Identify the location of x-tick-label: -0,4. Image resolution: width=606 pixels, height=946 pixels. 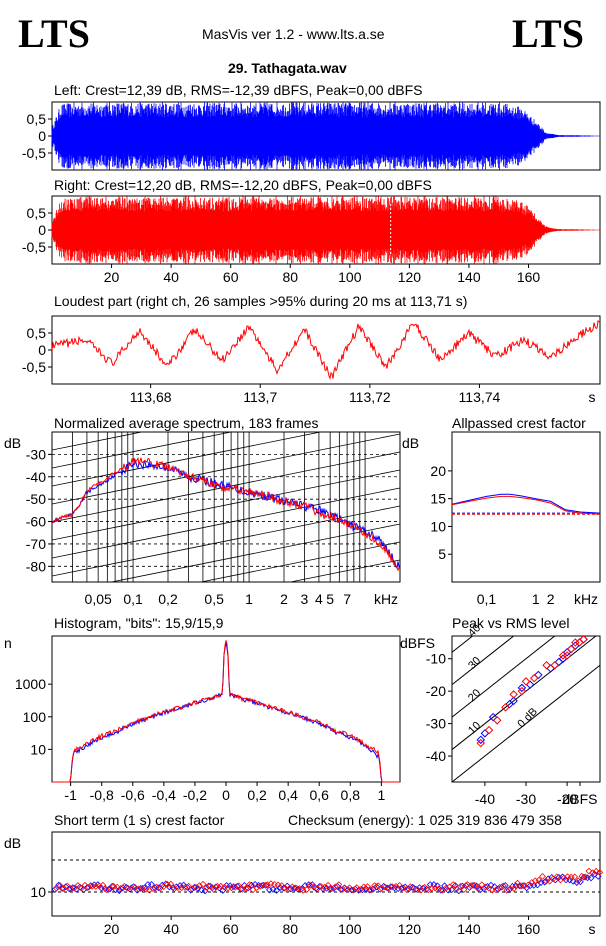
(164, 795).